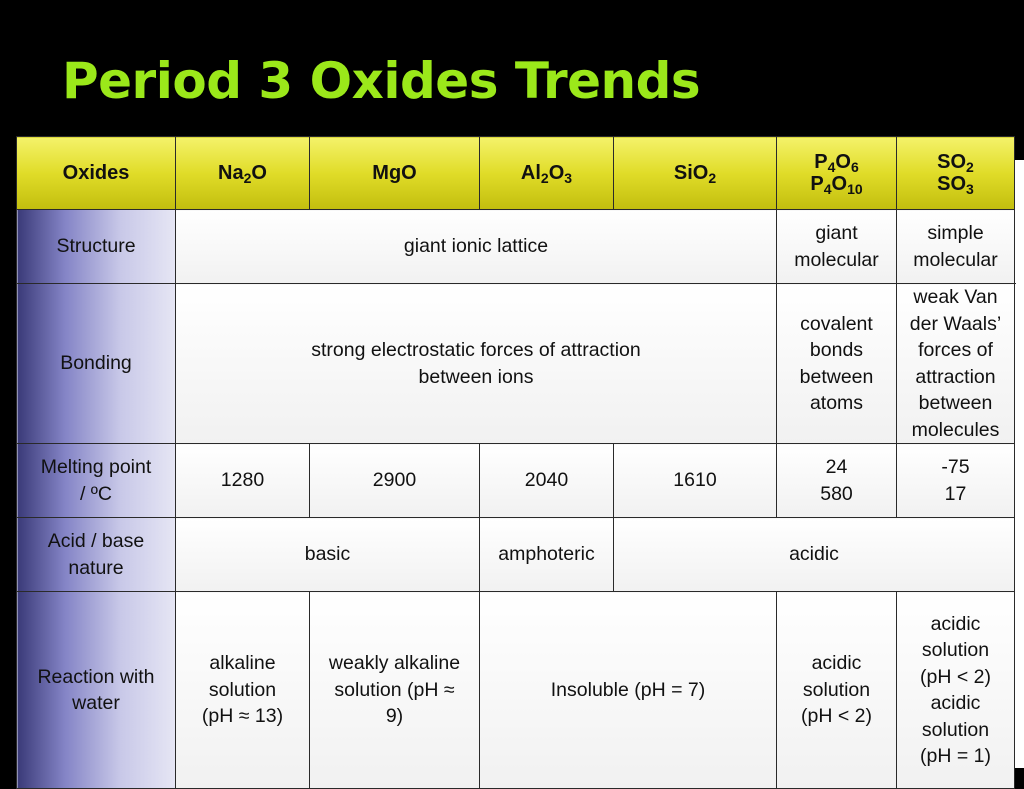 Image resolution: width=1024 pixels, height=789 pixels. Describe the element at coordinates (546, 173) in the screenshot. I see `header-al2o3: Al2O3` at that location.